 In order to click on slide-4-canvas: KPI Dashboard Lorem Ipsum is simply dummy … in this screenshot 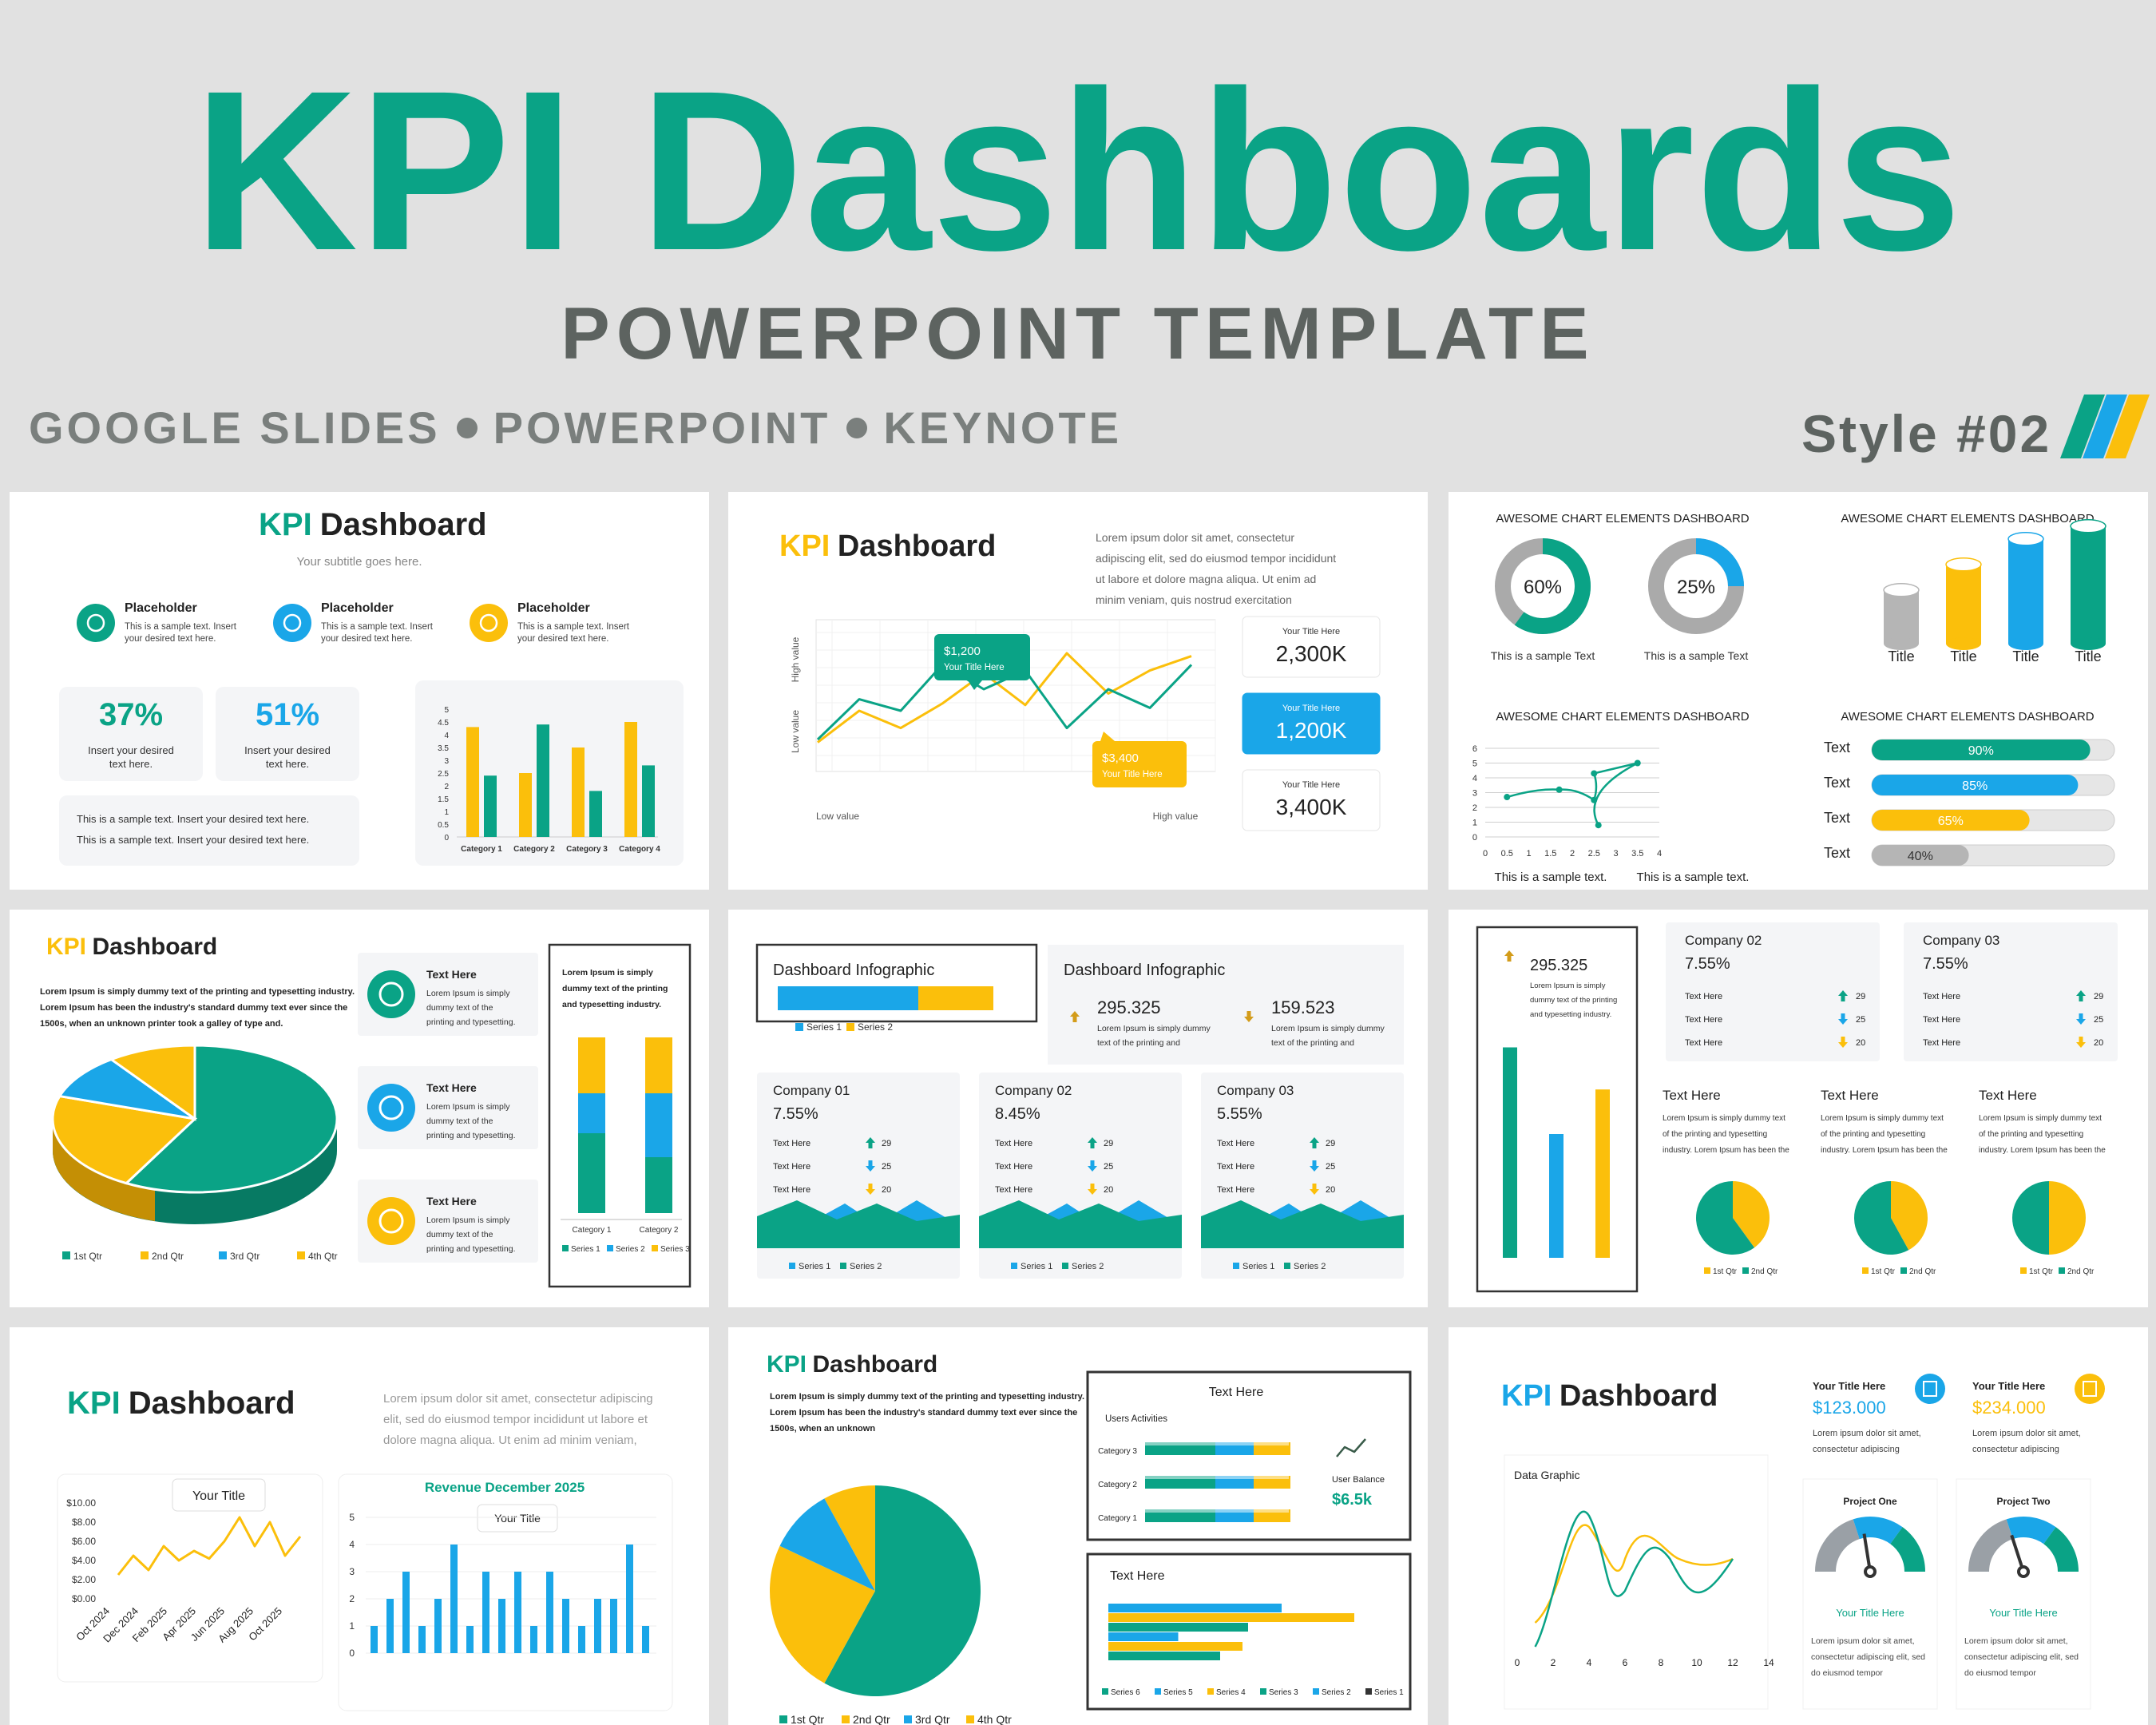, I will do `click(366, 1111)`.